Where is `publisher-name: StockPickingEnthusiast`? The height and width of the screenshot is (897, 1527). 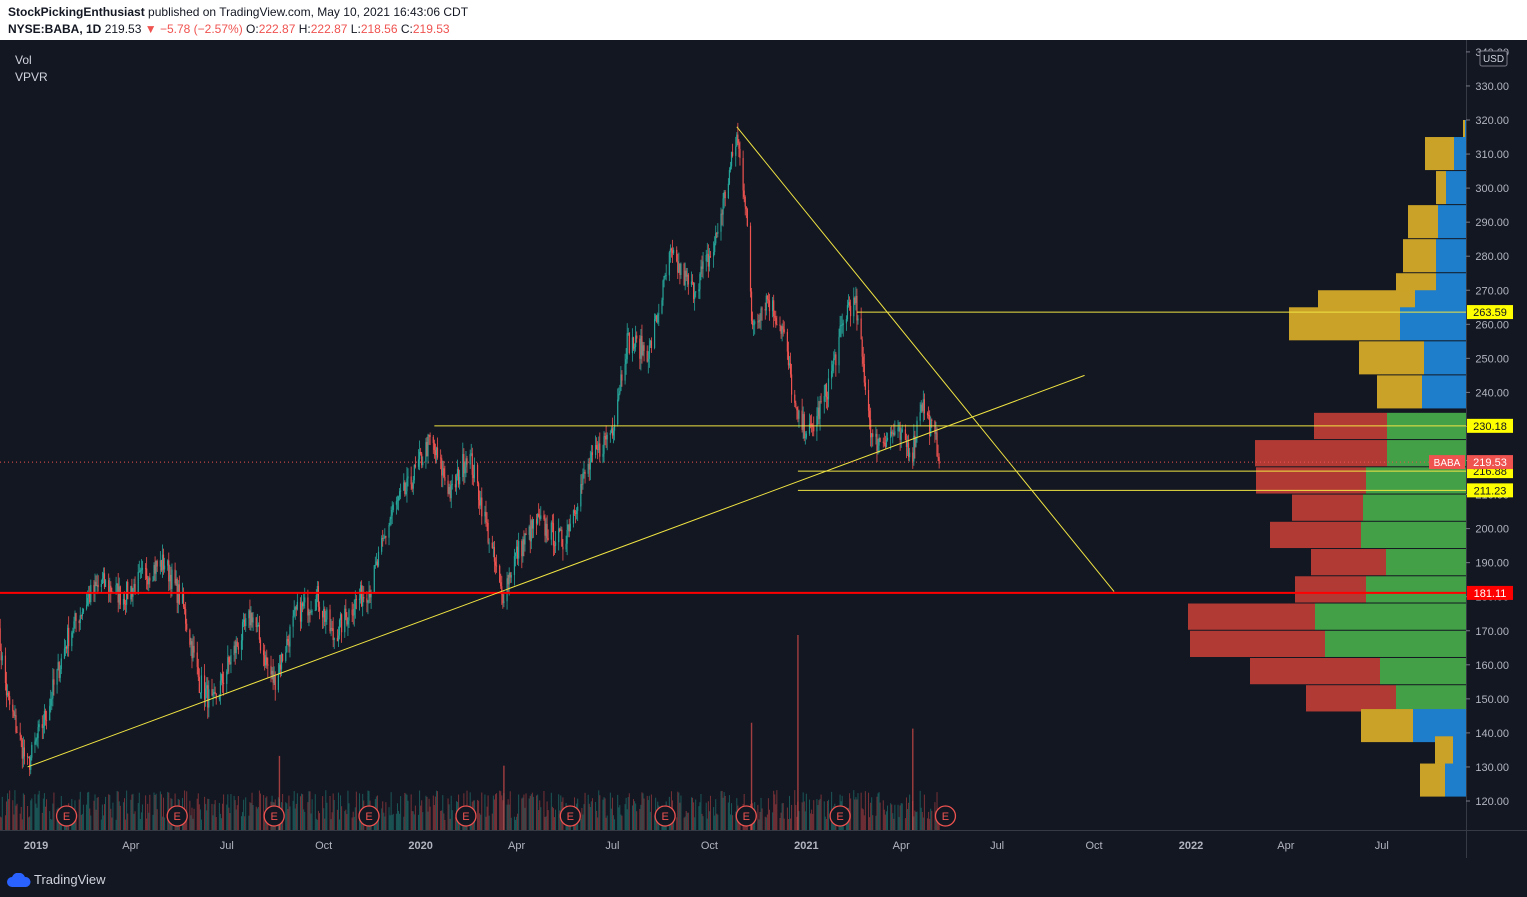
publisher-name: StockPickingEnthusiast is located at coordinates (76, 12).